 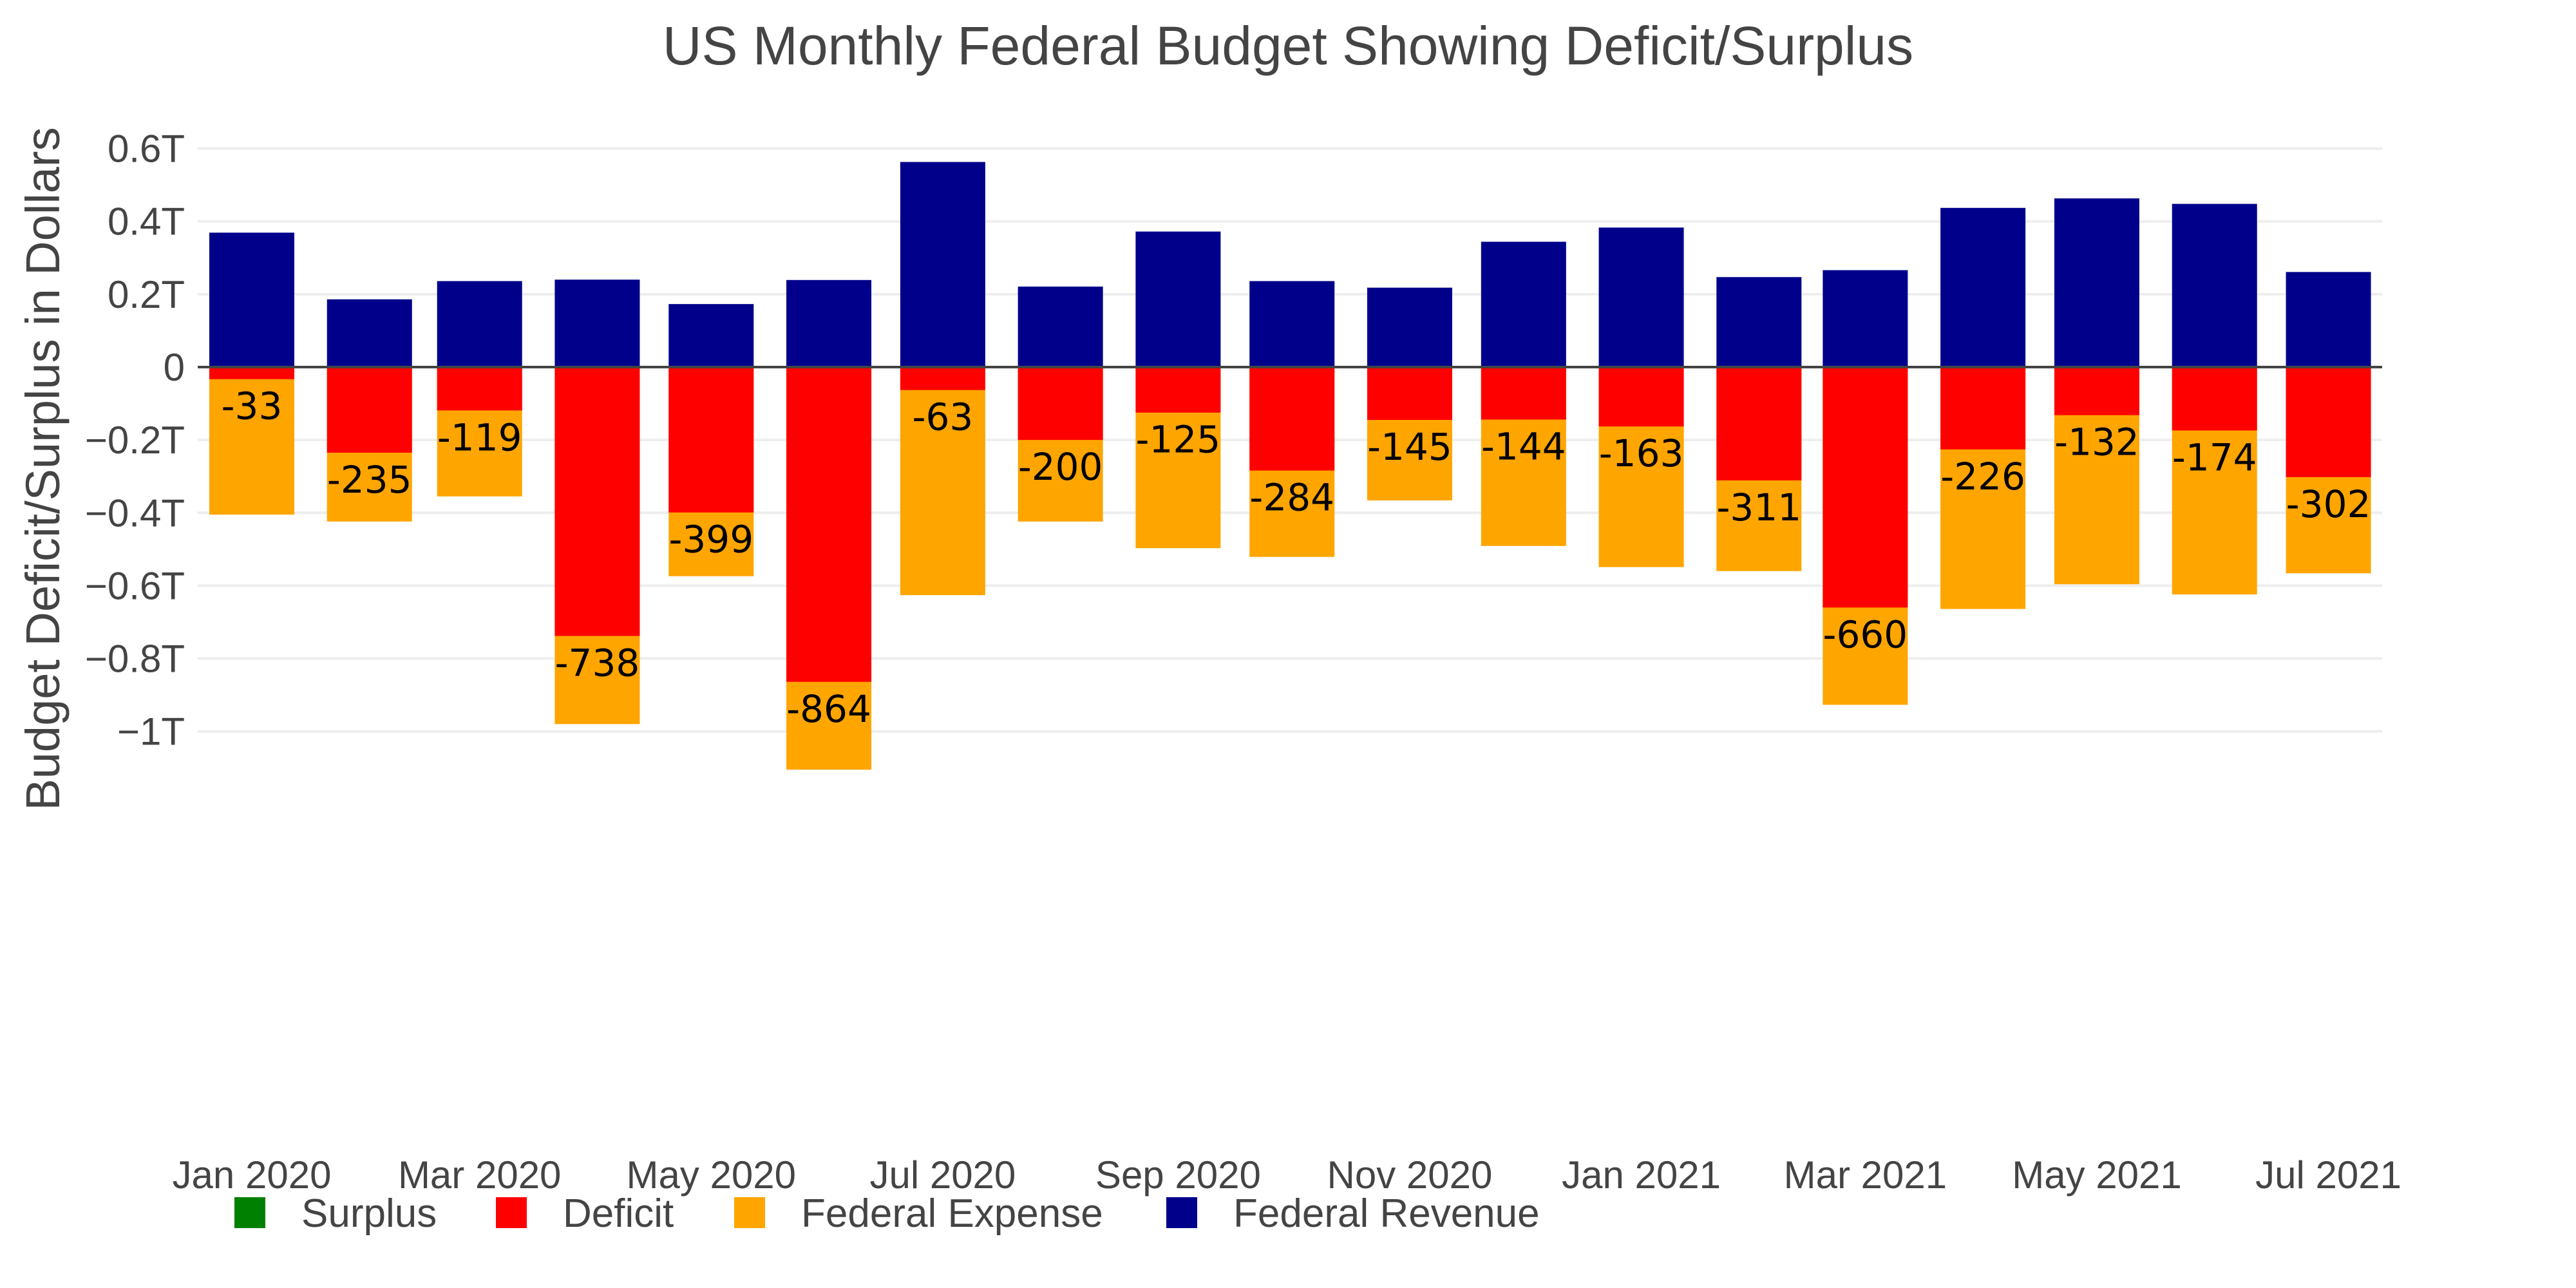 I want to click on y-tick-label: −0.2T, so click(x=135, y=441).